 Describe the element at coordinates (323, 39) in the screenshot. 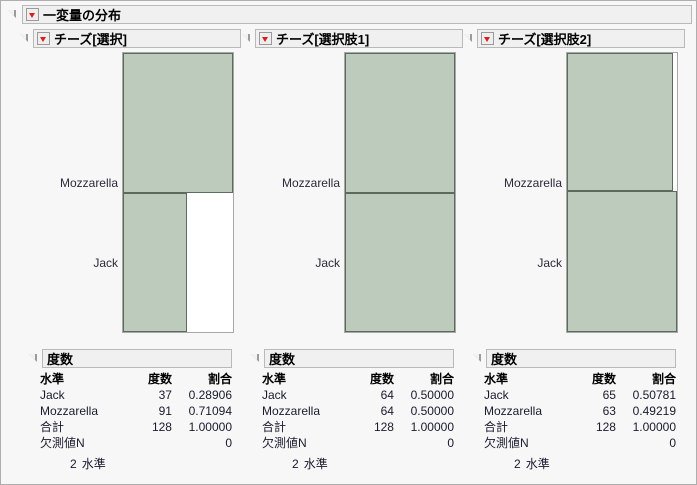

I see `panel-title-2: チーズ[選択肢1]` at that location.